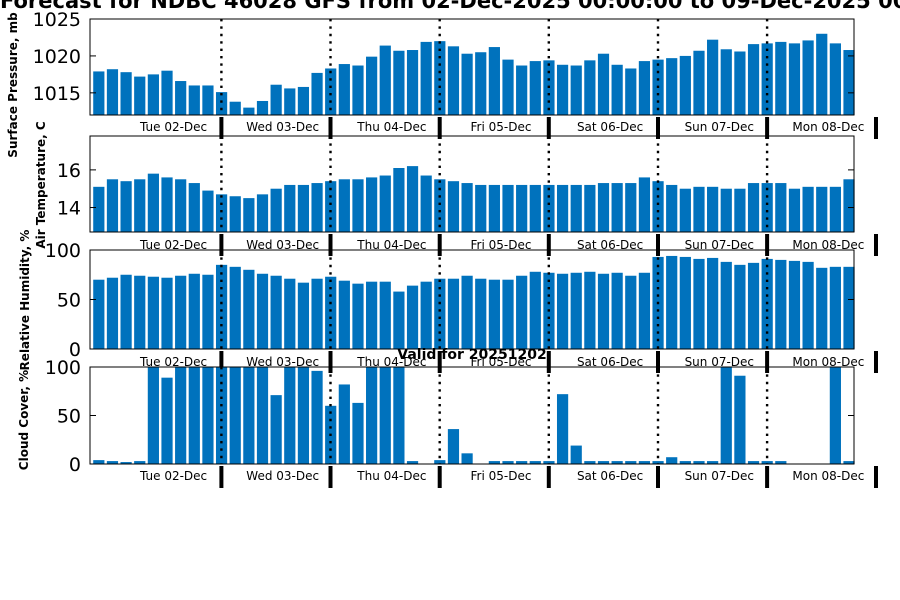 This screenshot has width=900, height=600. What do you see at coordinates (69, 209) in the screenshot?
I see `y-tick-label: 14` at bounding box center [69, 209].